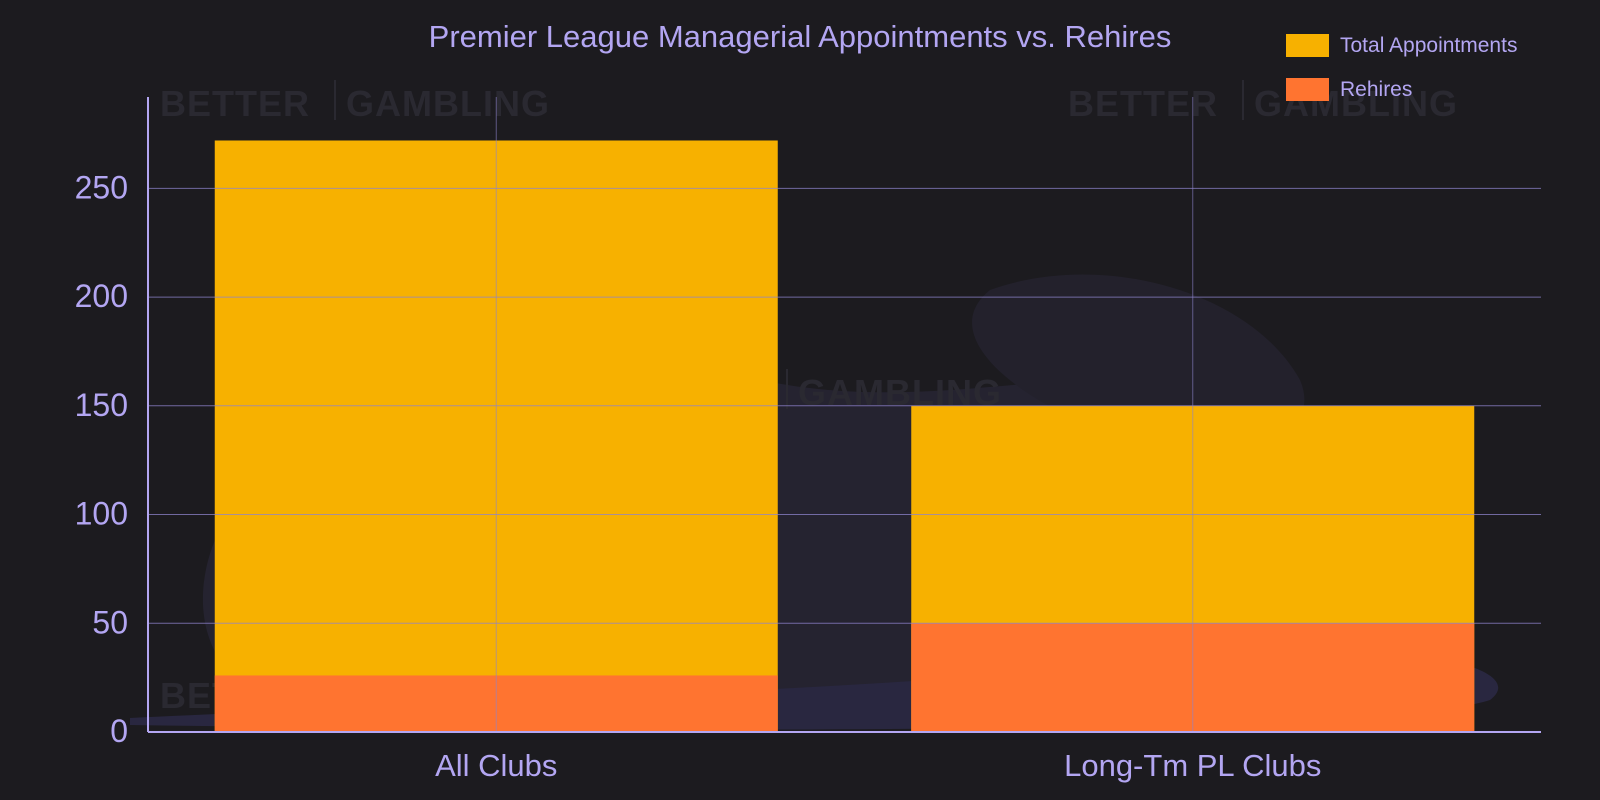 The image size is (1600, 800). Describe the element at coordinates (1401, 67) in the screenshot. I see `legend: Total Appointments Rehires` at that location.